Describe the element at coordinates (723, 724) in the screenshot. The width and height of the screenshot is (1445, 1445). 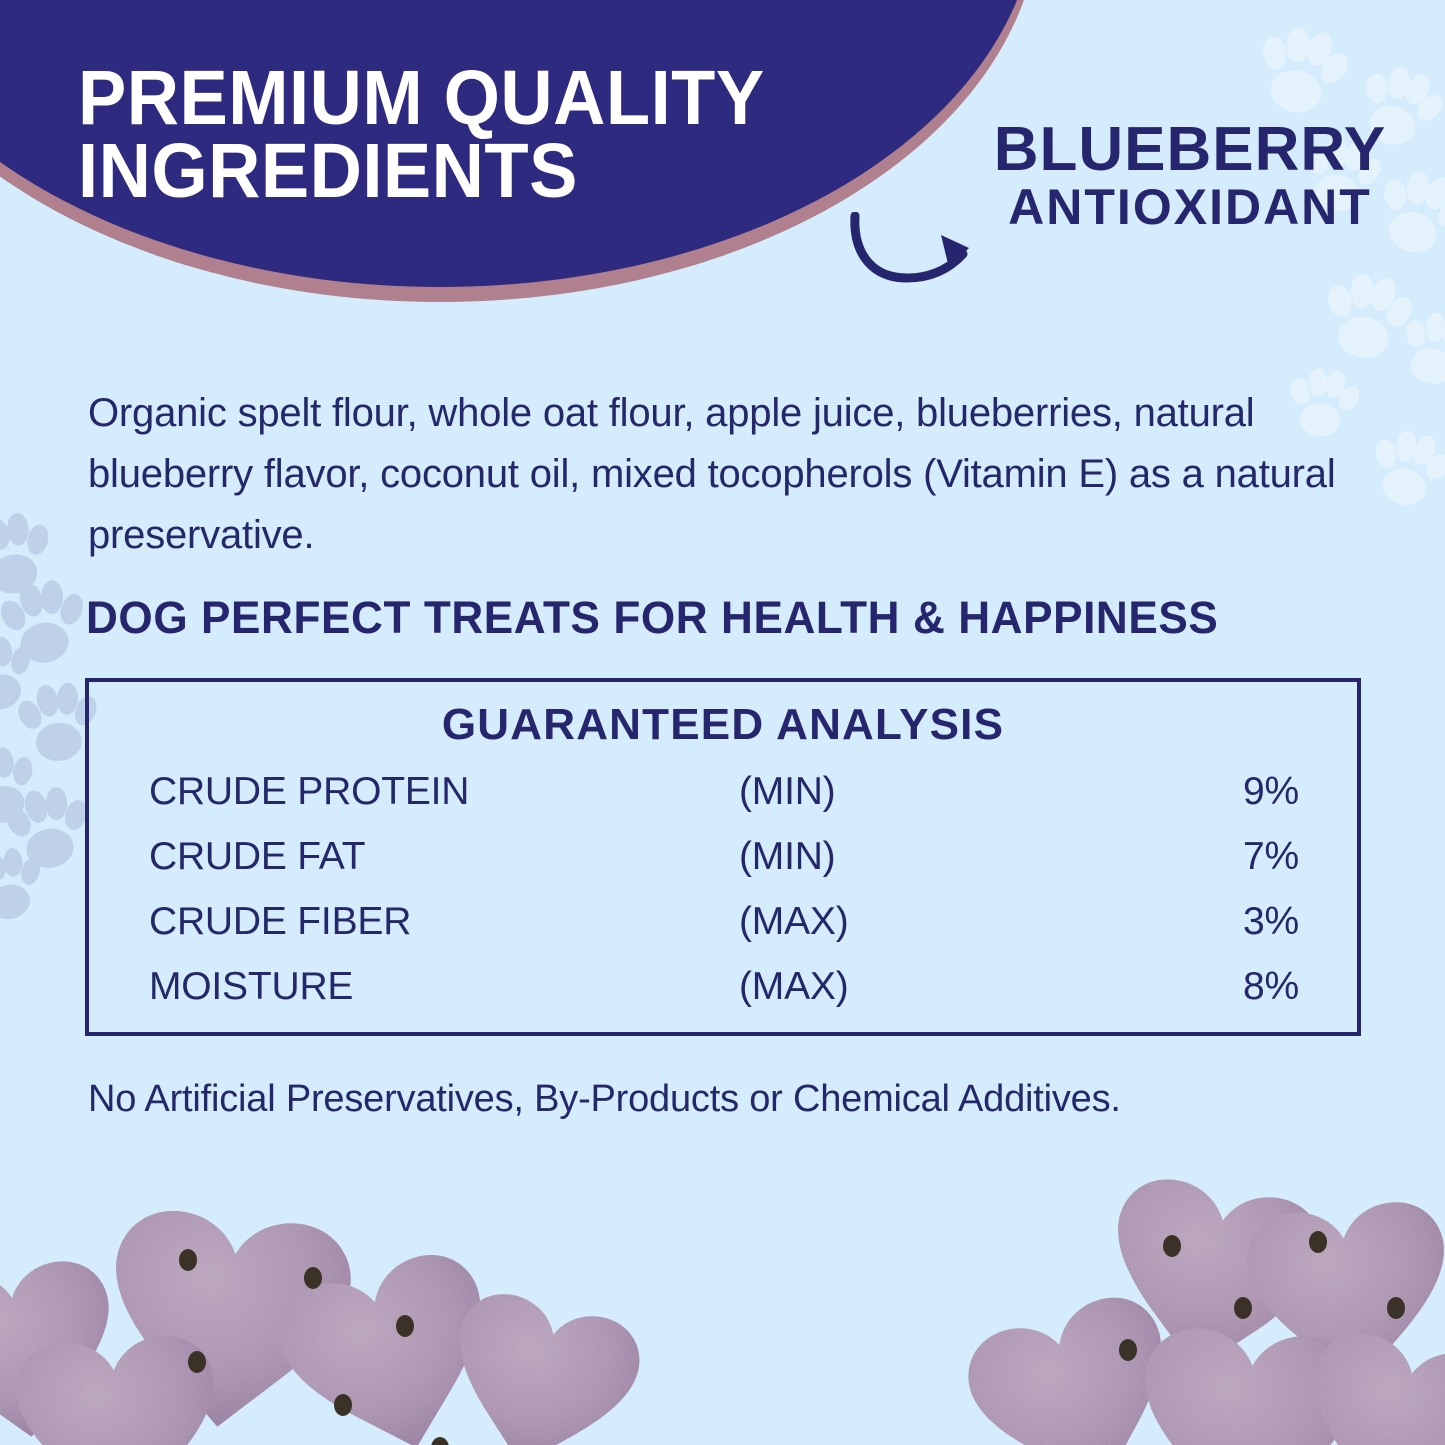
I see `guaranteed-analysis-title: GUARANTEED ANALYSIS` at that location.